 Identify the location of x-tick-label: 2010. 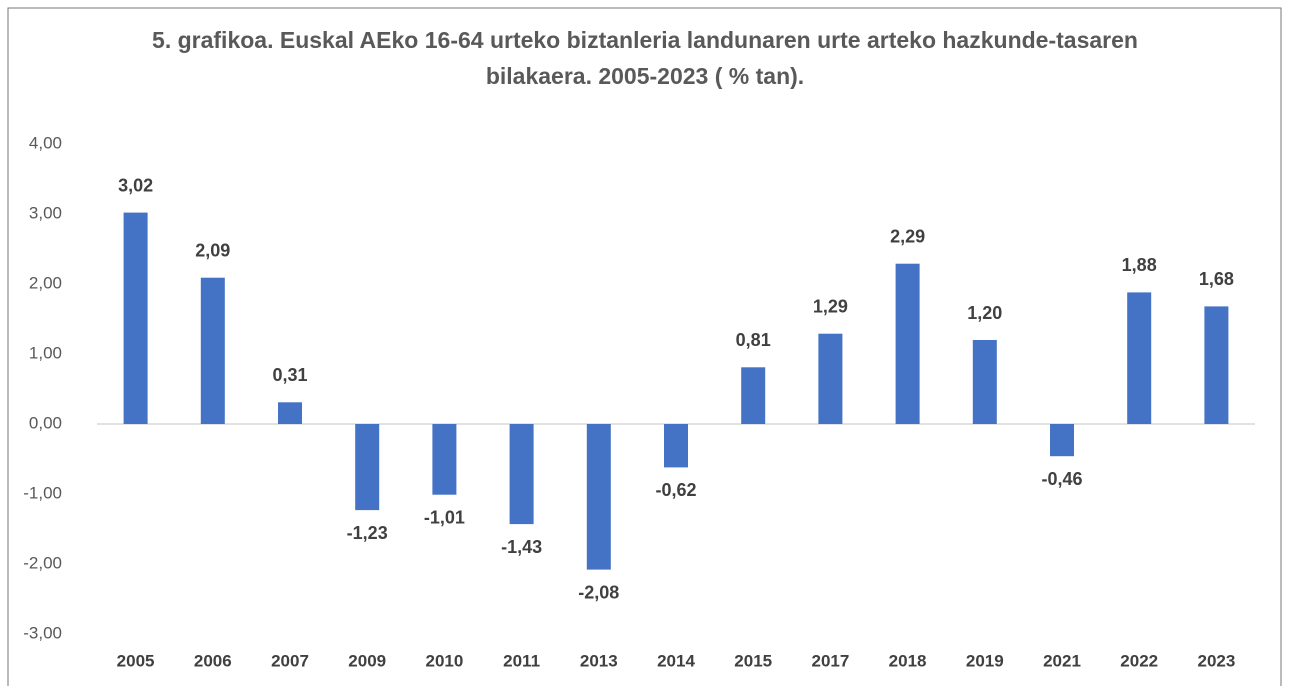
(444, 660).